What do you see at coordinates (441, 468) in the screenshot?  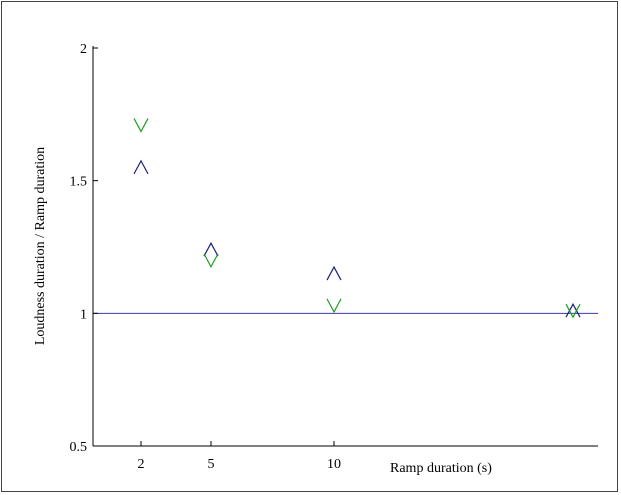 I see `x-axis-label: Ramp duration (s)` at bounding box center [441, 468].